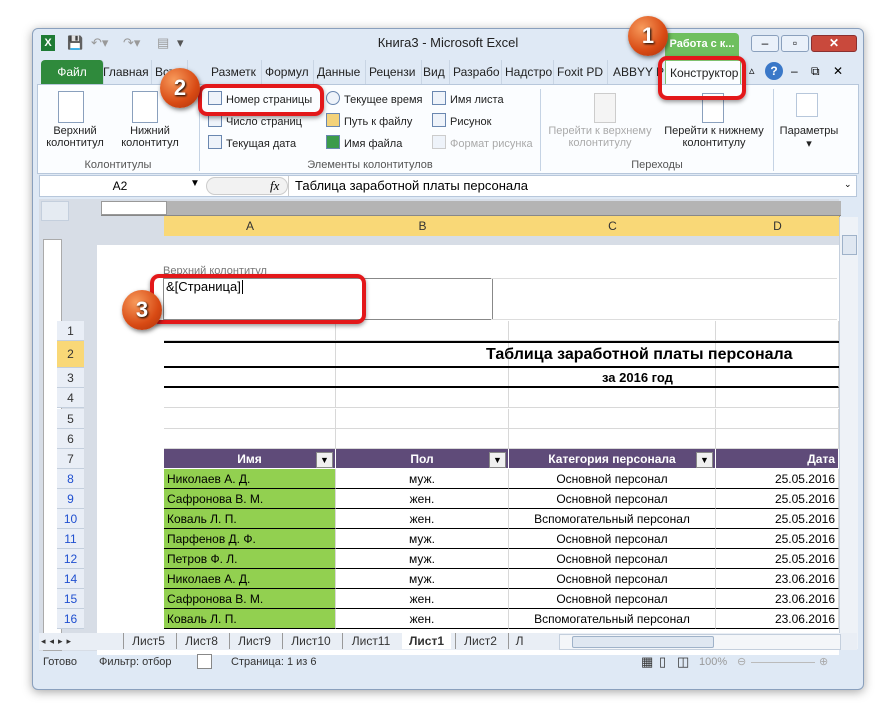 The image size is (894, 712). Describe the element at coordinates (148, 641) in the screenshot. I see `sheet-tab: Лист5` at that location.